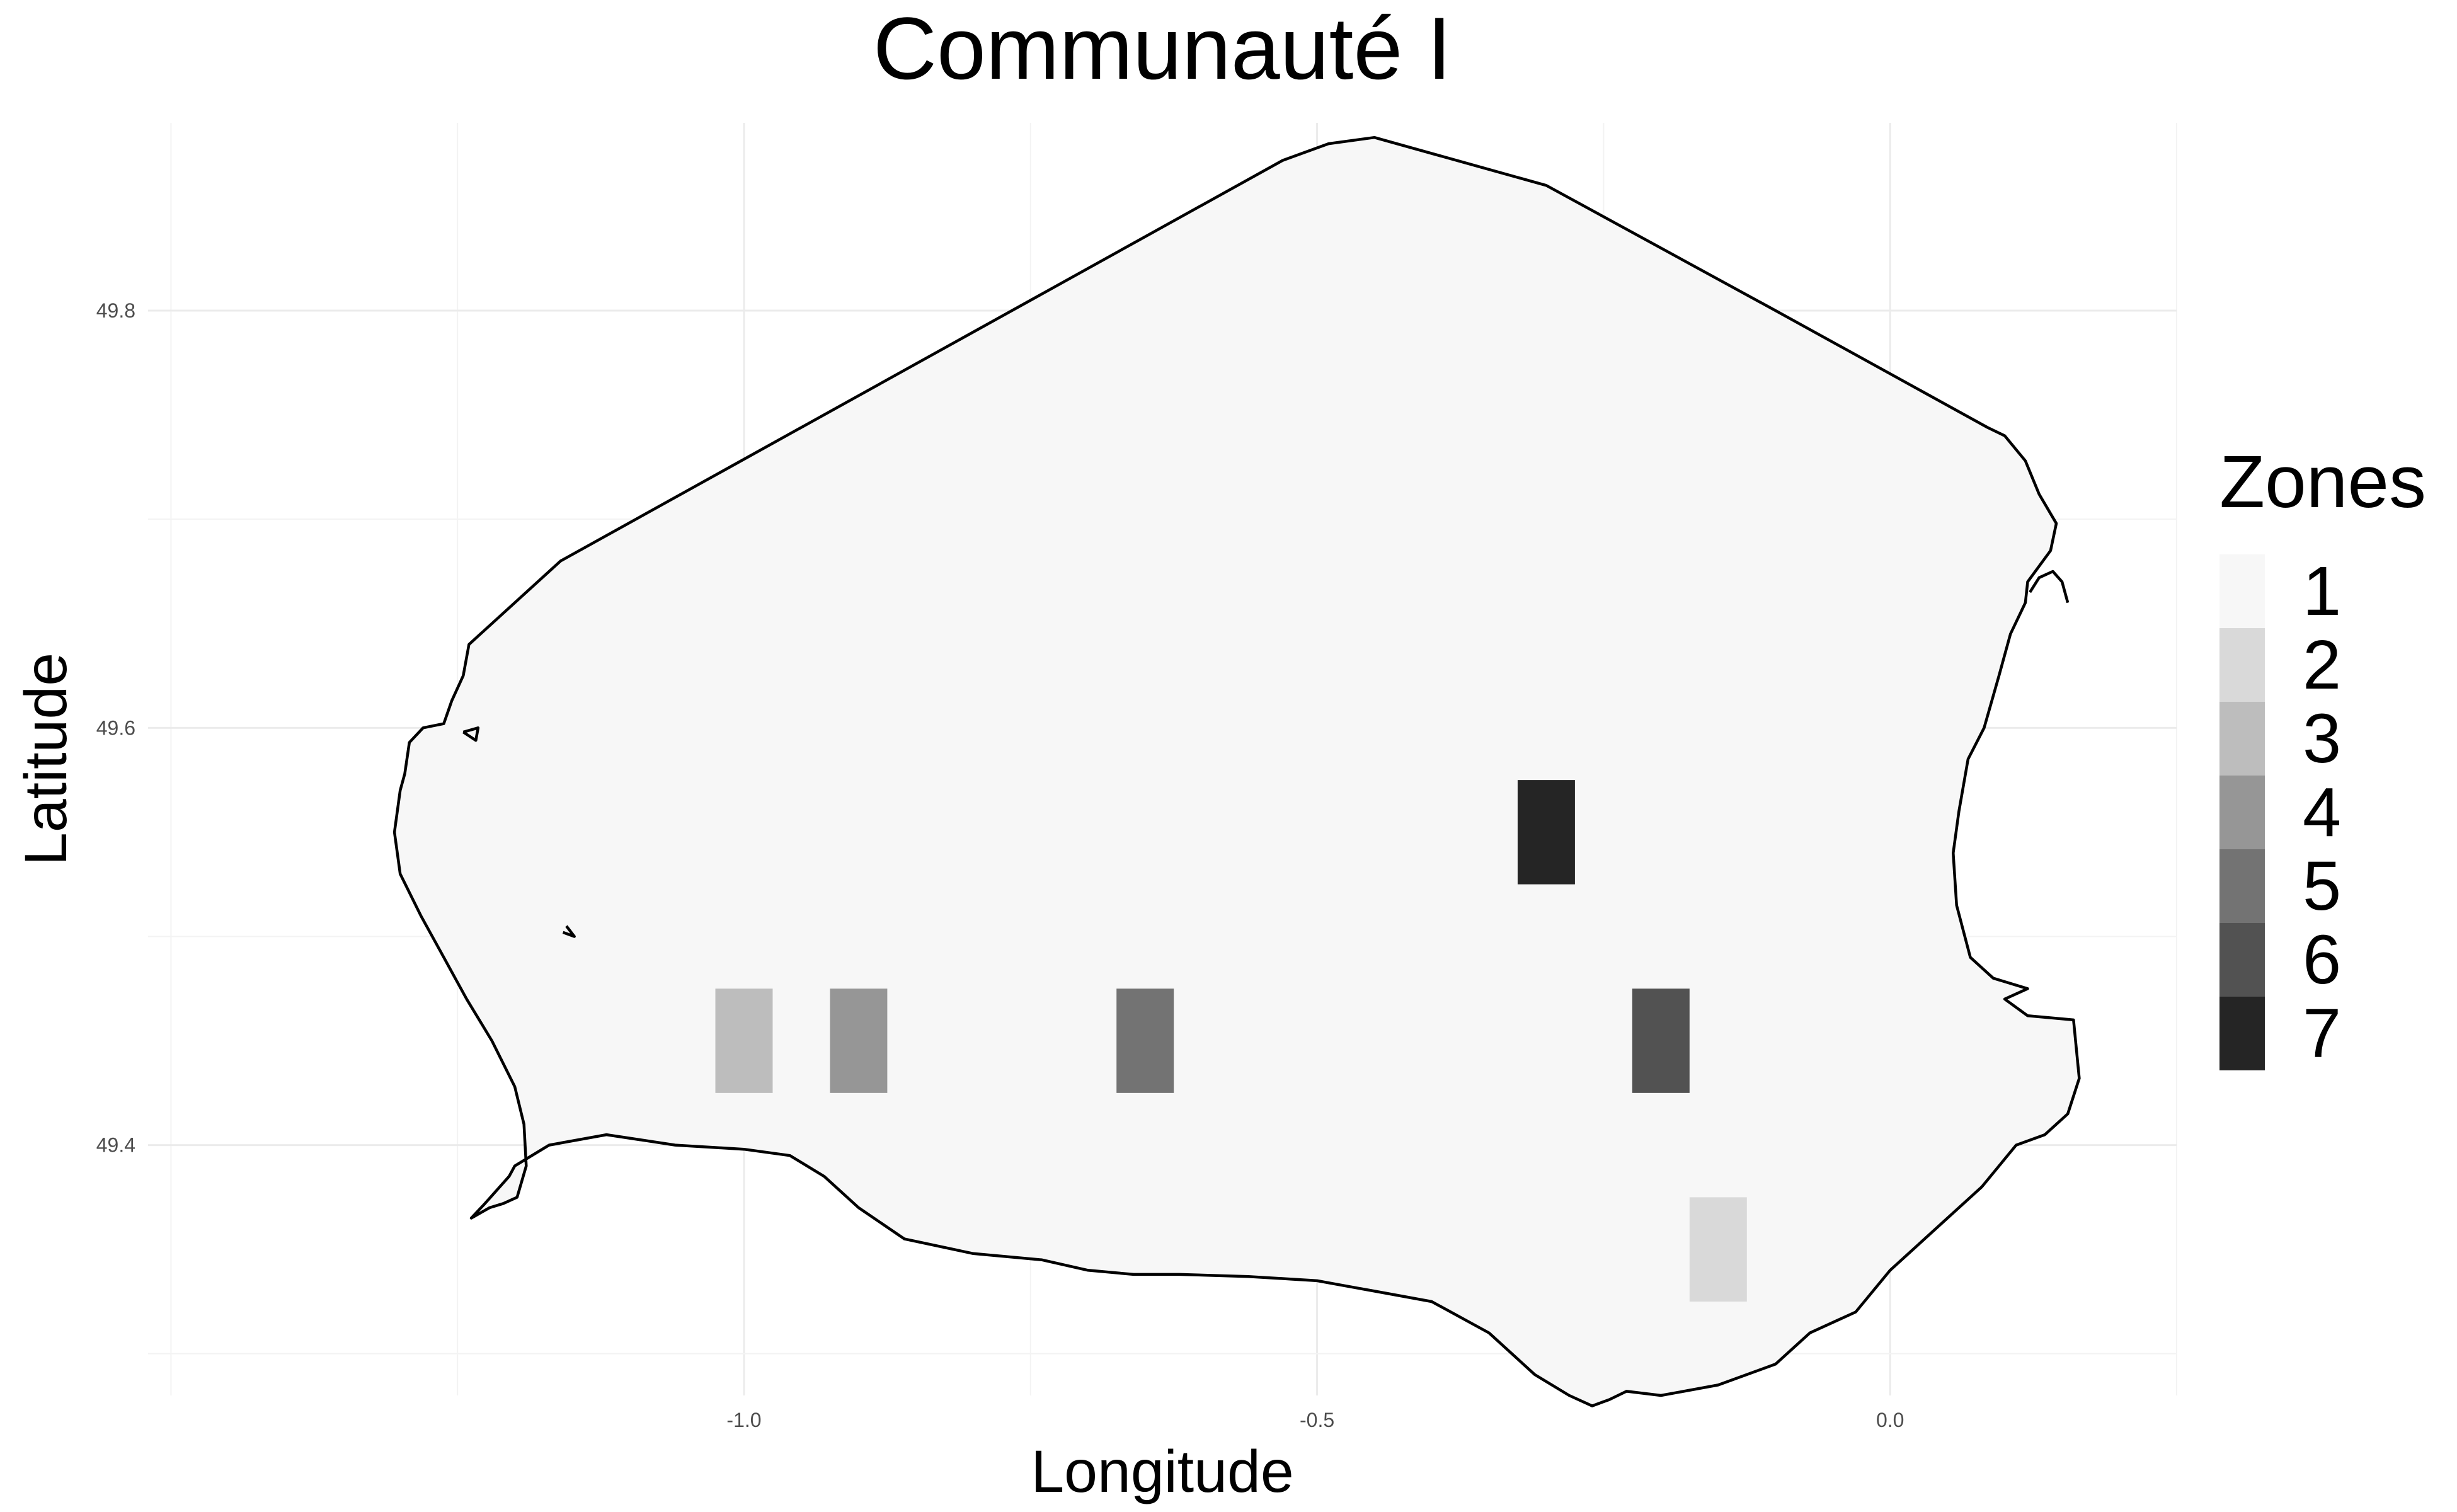  I want to click on legend-label-2: 2, so click(2322, 665).